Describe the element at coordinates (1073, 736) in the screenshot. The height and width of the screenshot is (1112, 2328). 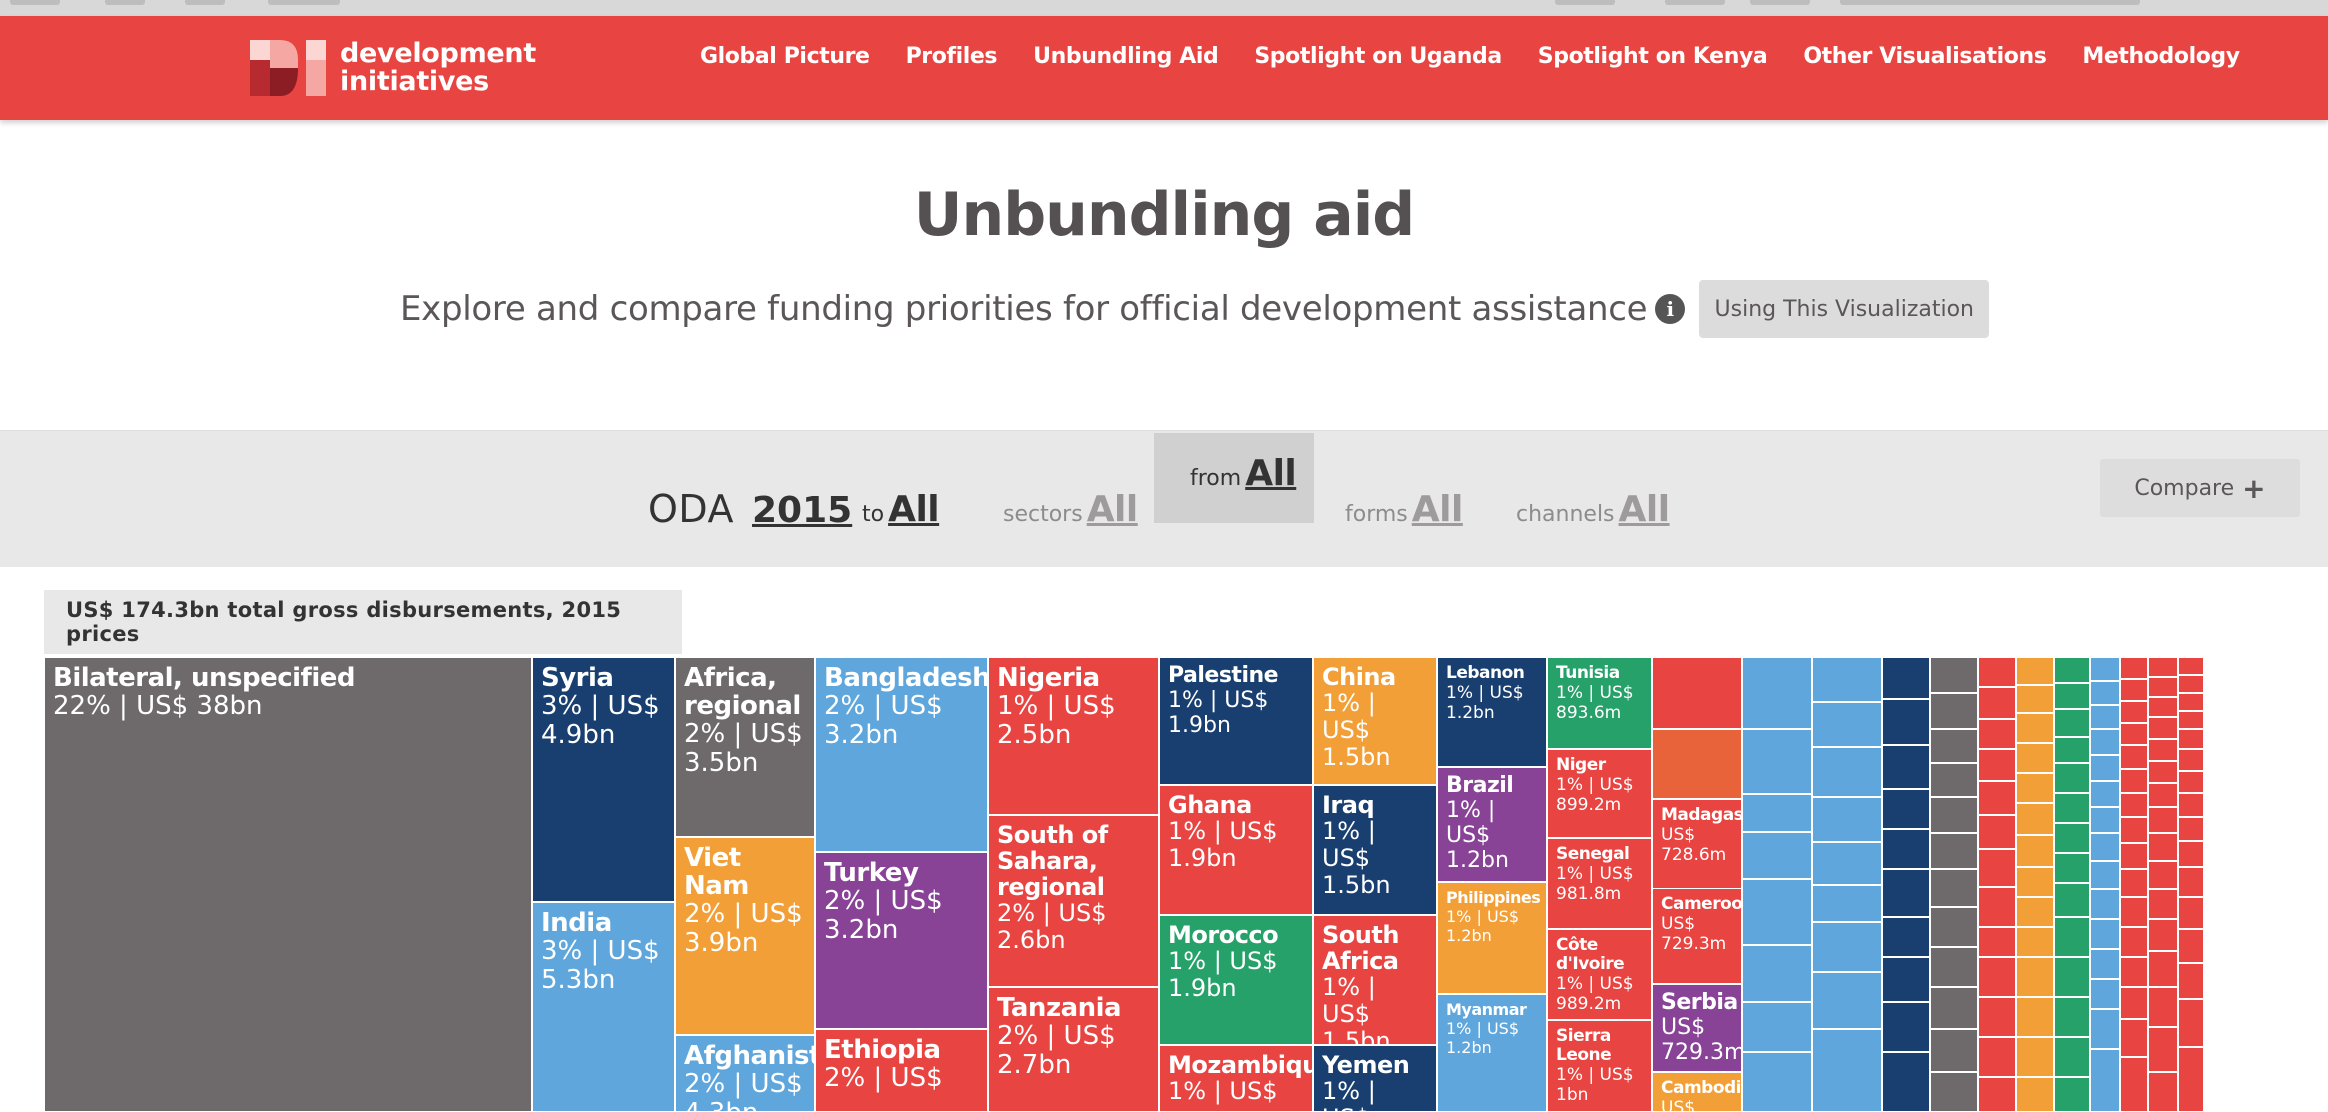
I see `treemap-tile: Nigeria 1% | US$ 2.5bn` at that location.